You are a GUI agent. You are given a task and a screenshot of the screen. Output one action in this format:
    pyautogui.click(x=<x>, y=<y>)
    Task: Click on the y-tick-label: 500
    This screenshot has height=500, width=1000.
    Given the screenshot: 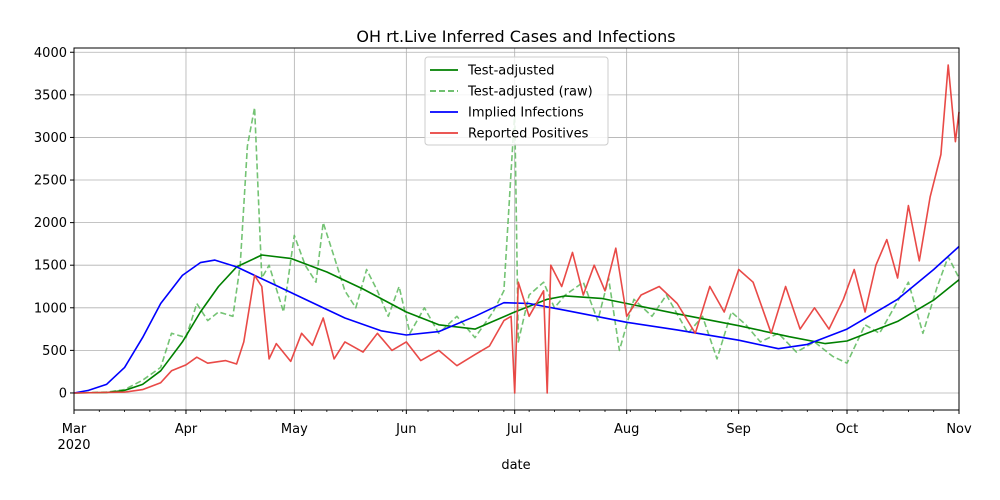 What is the action you would take?
    pyautogui.click(x=54, y=351)
    